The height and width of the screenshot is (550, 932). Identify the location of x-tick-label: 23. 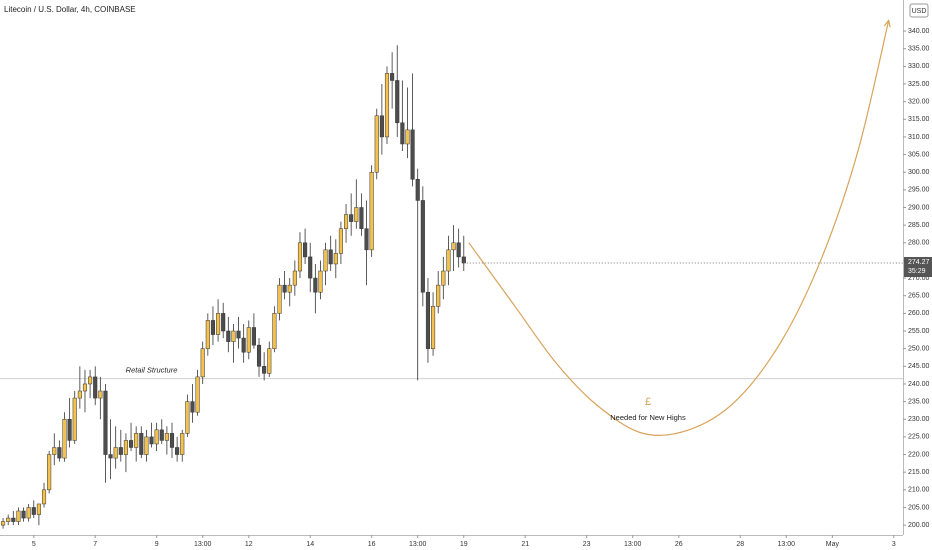
(587, 544).